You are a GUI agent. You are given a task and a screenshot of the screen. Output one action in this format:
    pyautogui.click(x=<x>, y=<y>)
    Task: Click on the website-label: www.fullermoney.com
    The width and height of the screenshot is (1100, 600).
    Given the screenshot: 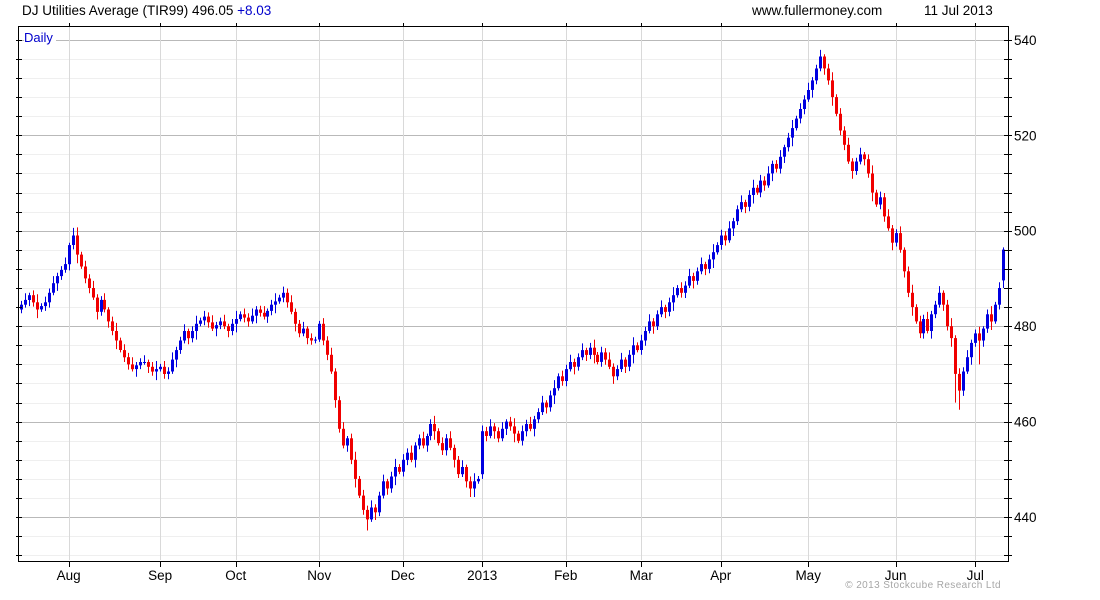 What is the action you would take?
    pyautogui.click(x=817, y=10)
    